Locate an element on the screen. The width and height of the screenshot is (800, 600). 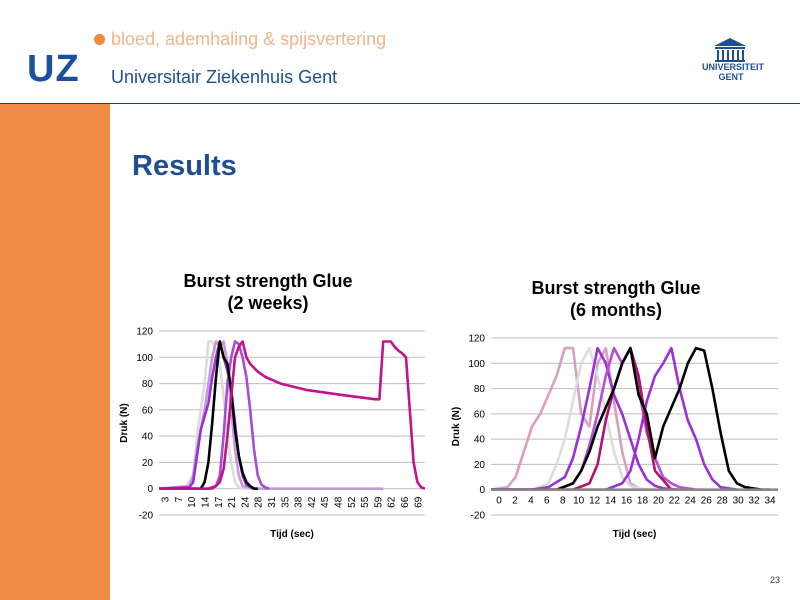
x-tick-label: 6 is located at coordinates (547, 501).